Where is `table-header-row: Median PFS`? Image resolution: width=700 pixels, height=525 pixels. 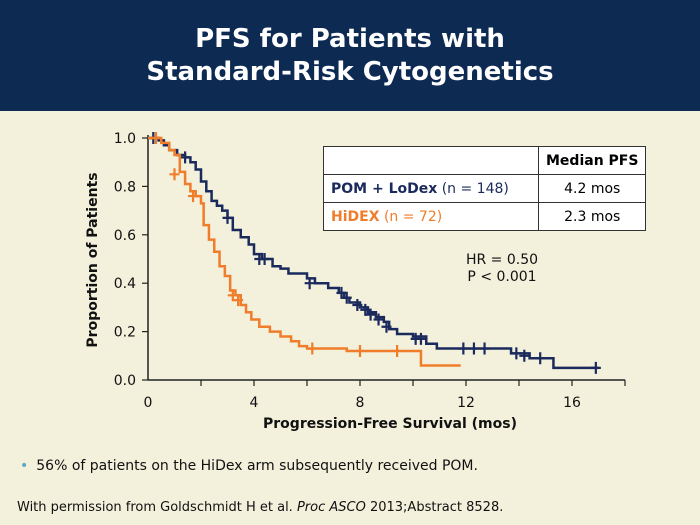 table-header-row: Median PFS is located at coordinates (485, 160).